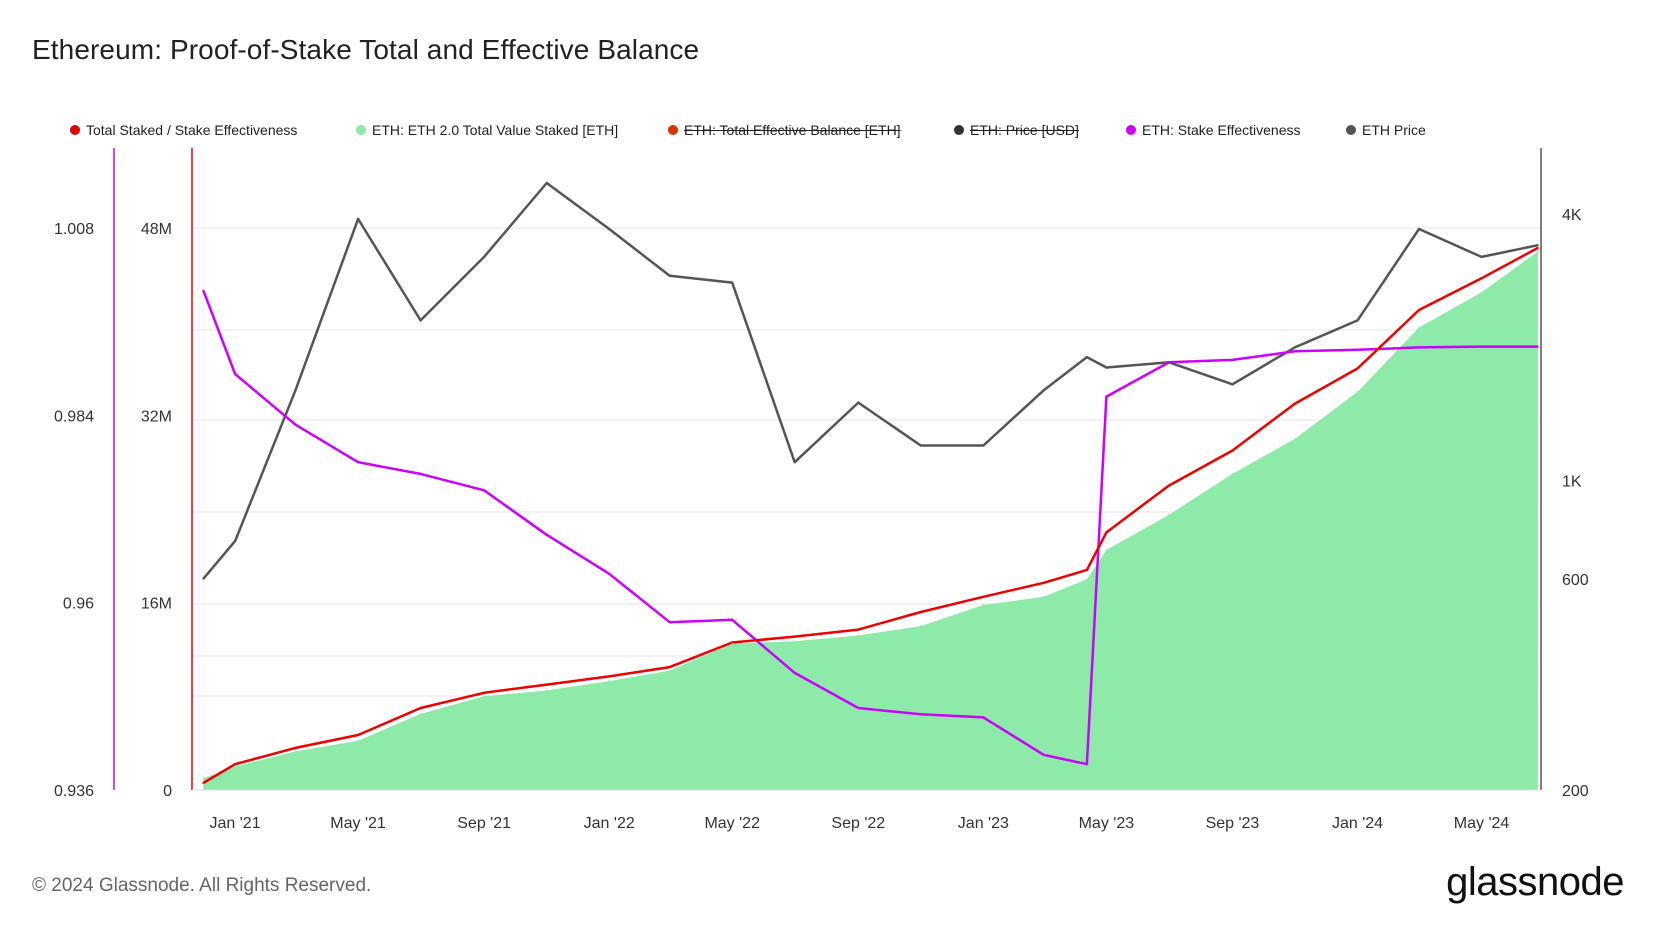 Image resolution: width=1654 pixels, height=928 pixels. I want to click on legend-item: ETH Price, so click(1386, 130).